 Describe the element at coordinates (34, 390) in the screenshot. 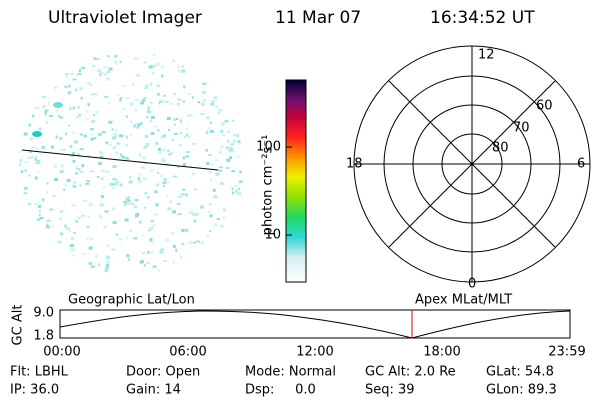

I see `info-field: IP: 36.0` at that location.